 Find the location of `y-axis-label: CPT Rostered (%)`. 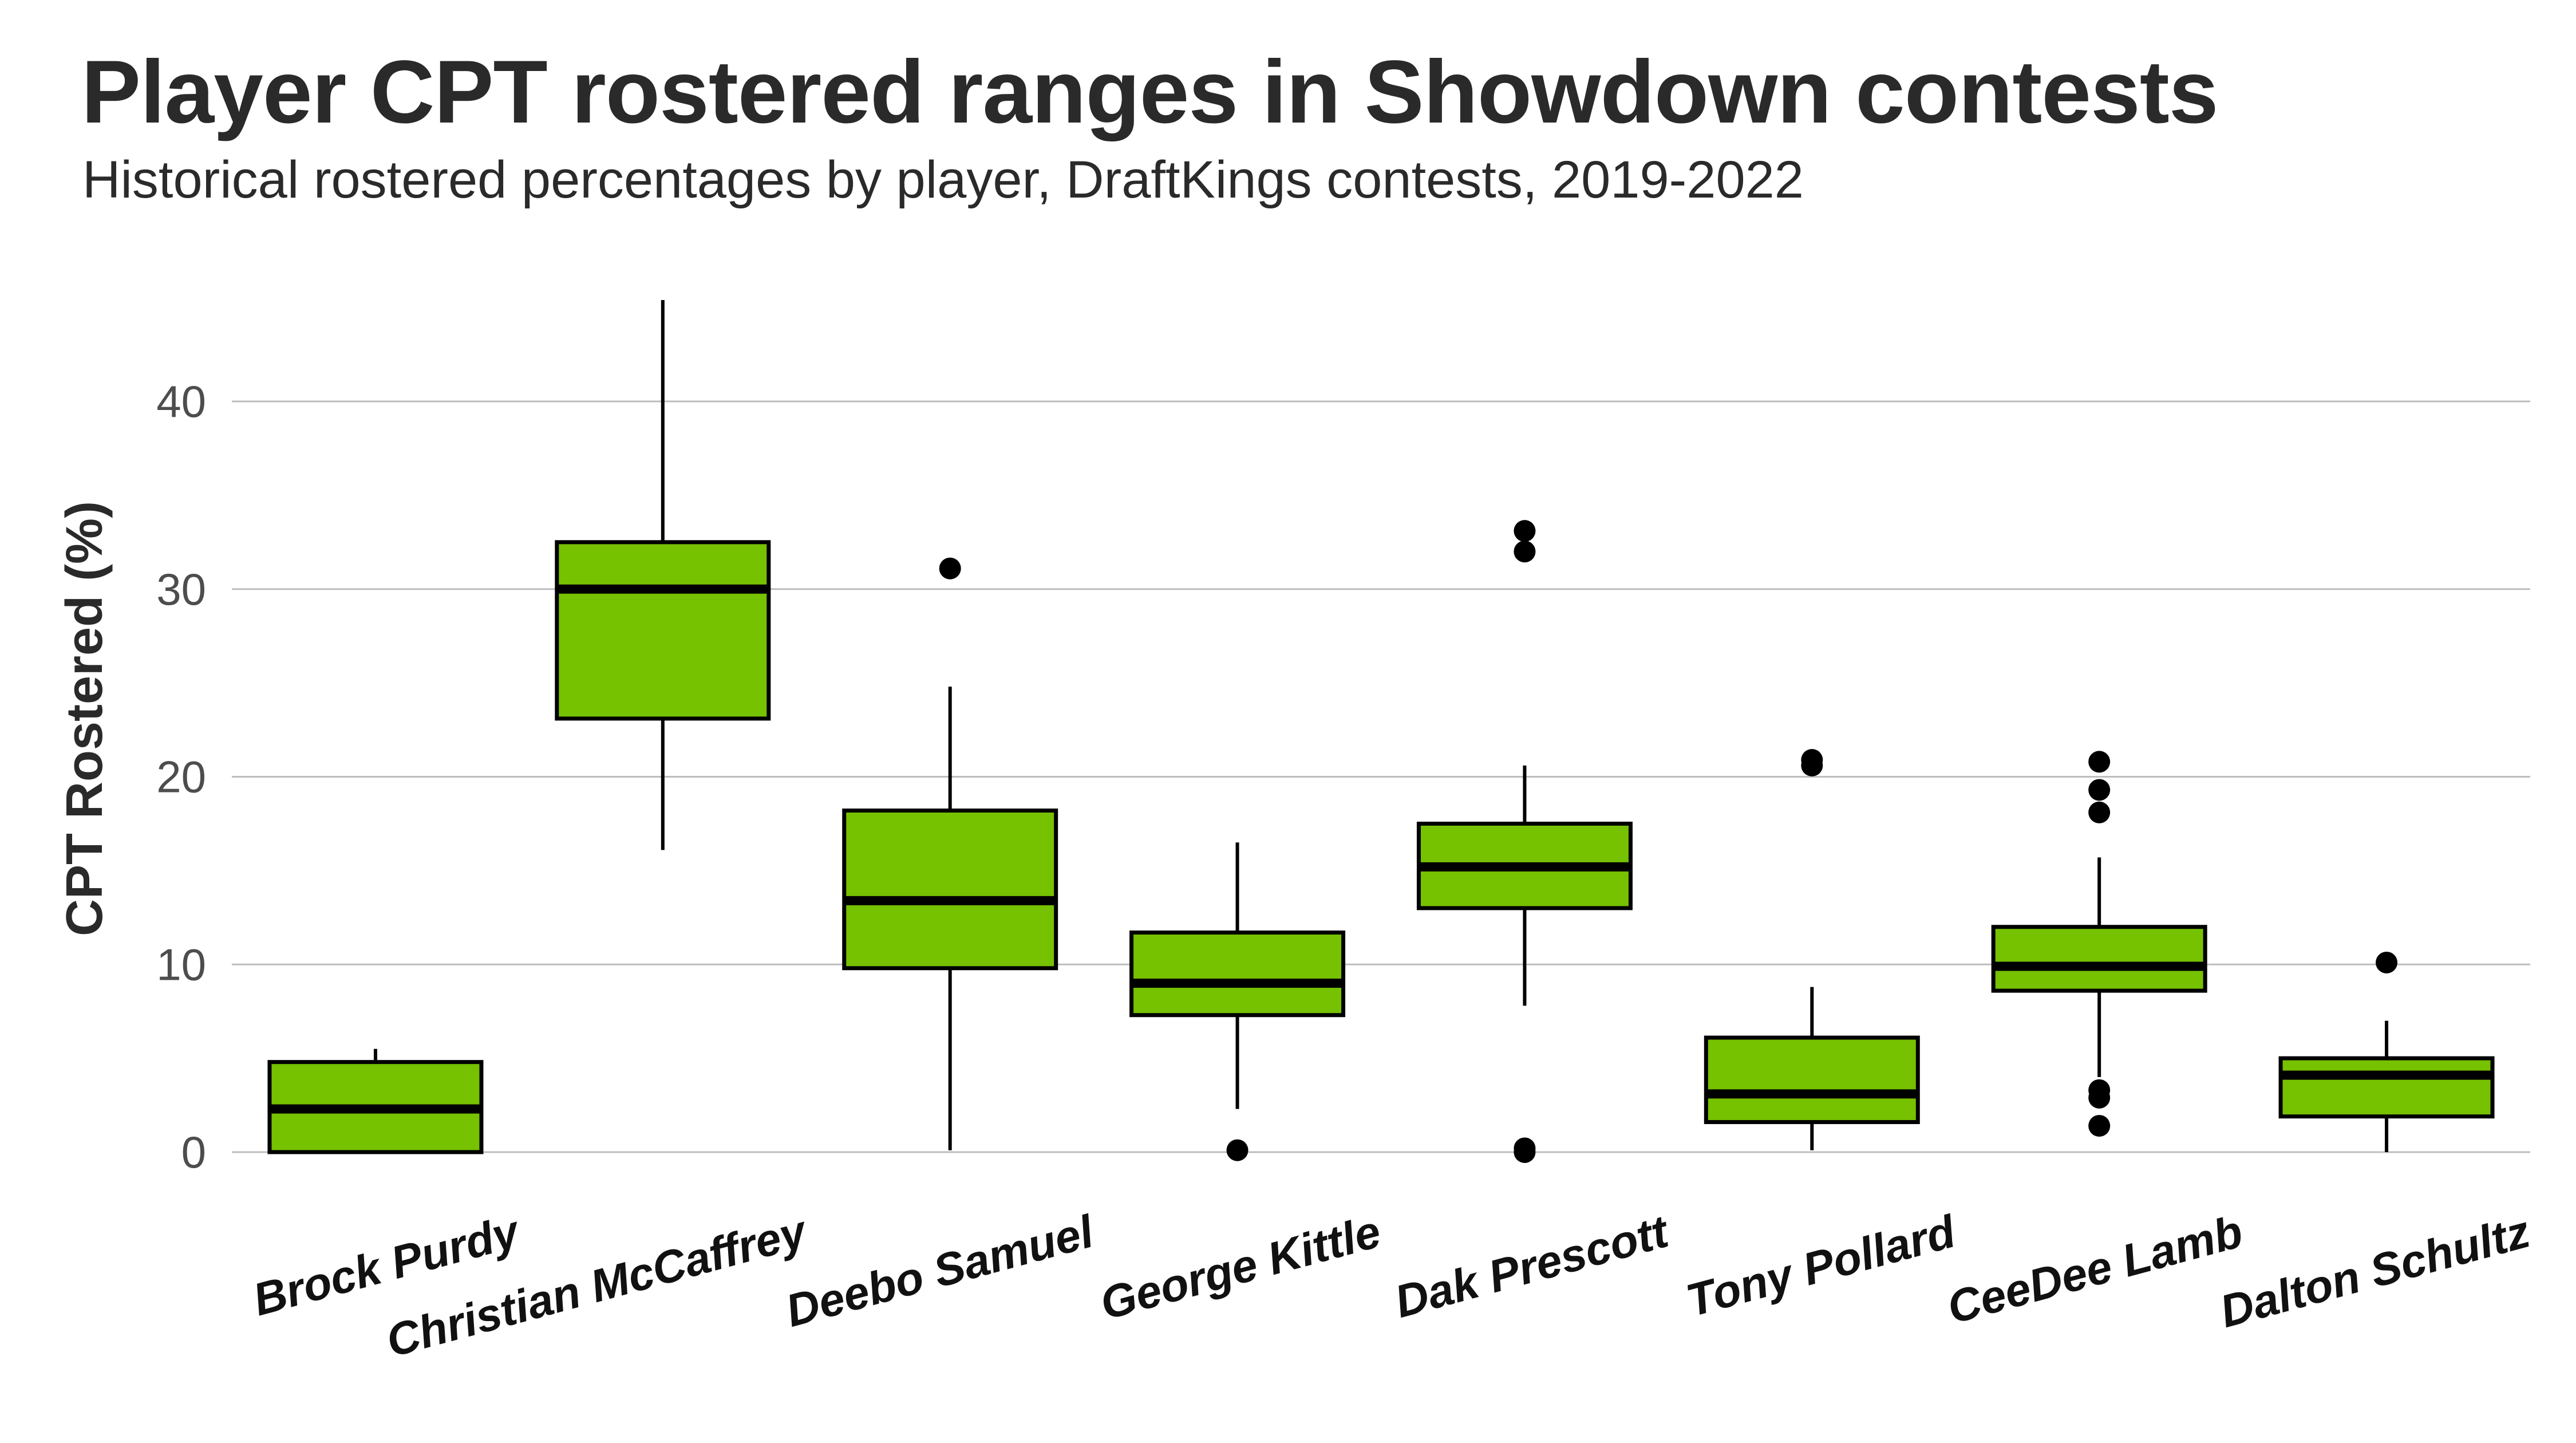

y-axis-label: CPT Rostered (%) is located at coordinates (84, 718).